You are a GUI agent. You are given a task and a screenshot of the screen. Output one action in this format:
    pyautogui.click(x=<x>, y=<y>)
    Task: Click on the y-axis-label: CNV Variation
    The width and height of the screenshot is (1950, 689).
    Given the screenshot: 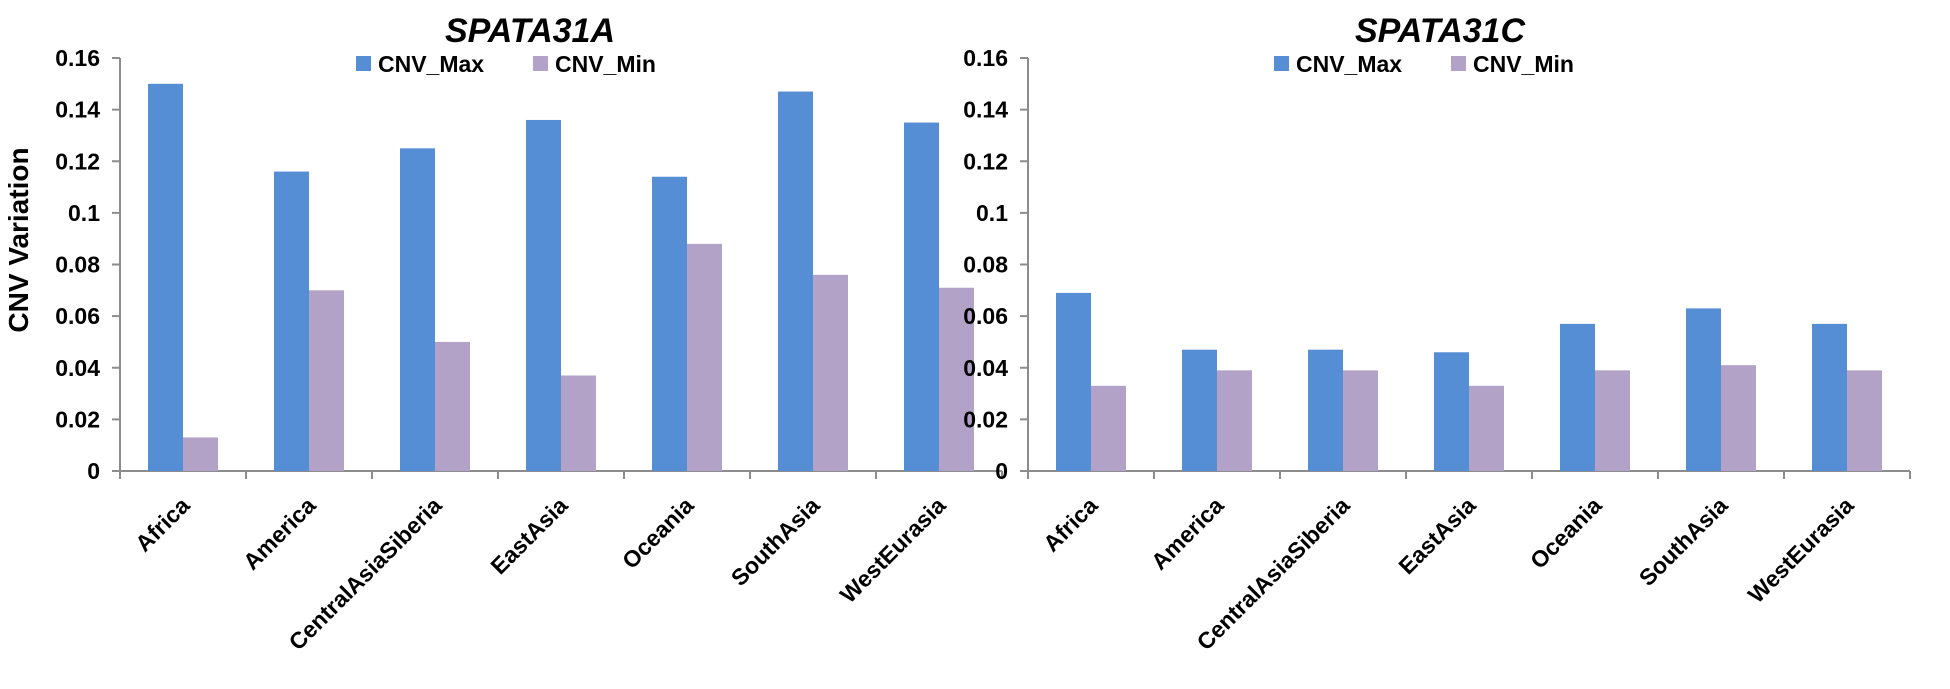 What is the action you would take?
    pyautogui.click(x=18, y=239)
    